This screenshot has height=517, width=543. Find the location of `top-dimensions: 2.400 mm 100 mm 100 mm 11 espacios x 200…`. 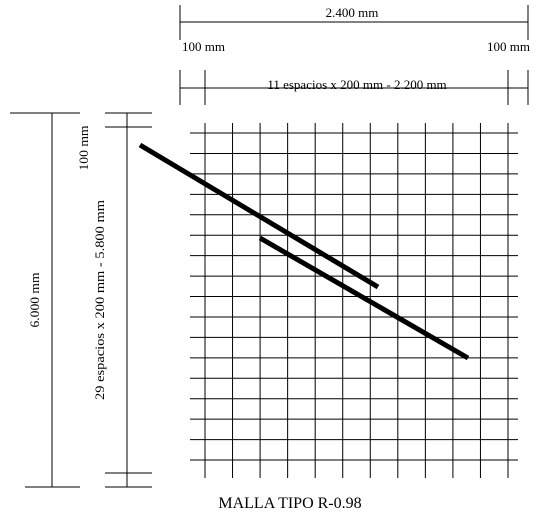

top-dimensions: 2.400 mm 100 mm 100 mm 11 espacios x 200… is located at coordinates (354, 55).